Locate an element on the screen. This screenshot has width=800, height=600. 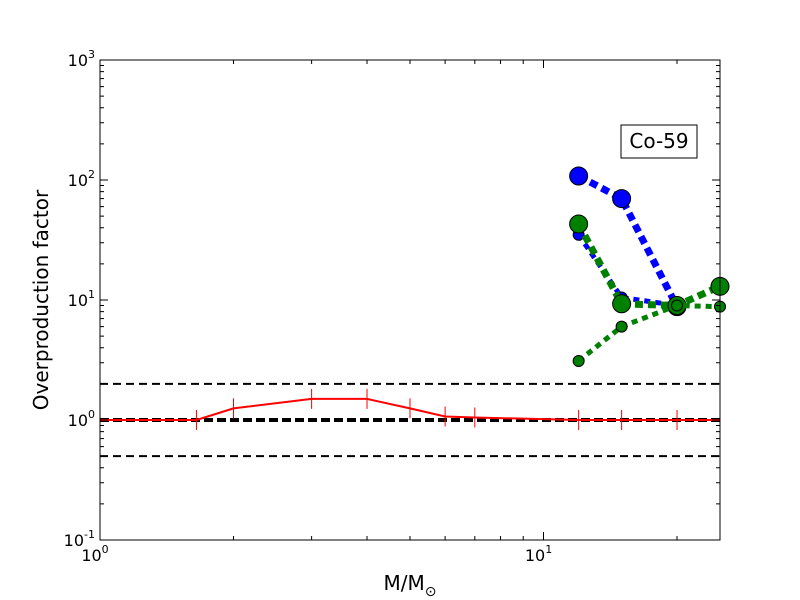
series-4-line is located at coordinates (649, 332).